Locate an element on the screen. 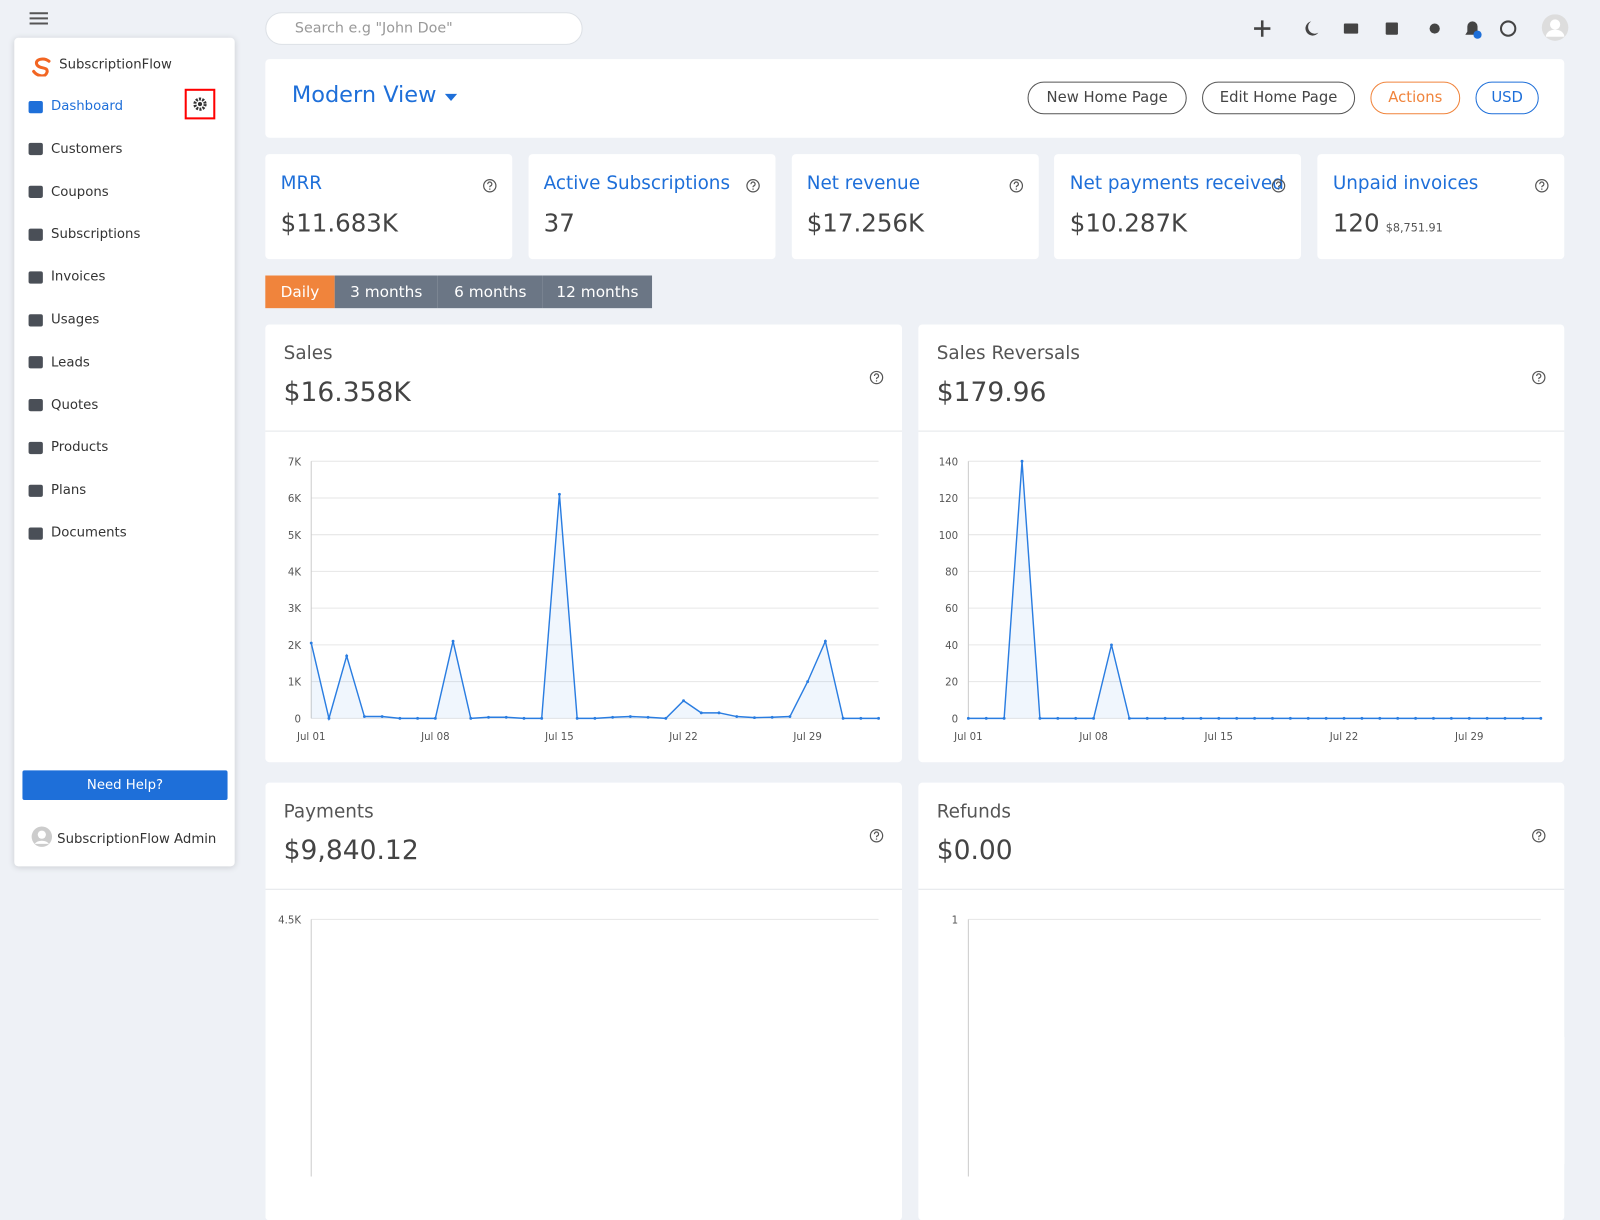 This screenshot has width=1600, height=1220. nav-item: Products is located at coordinates (68, 448).